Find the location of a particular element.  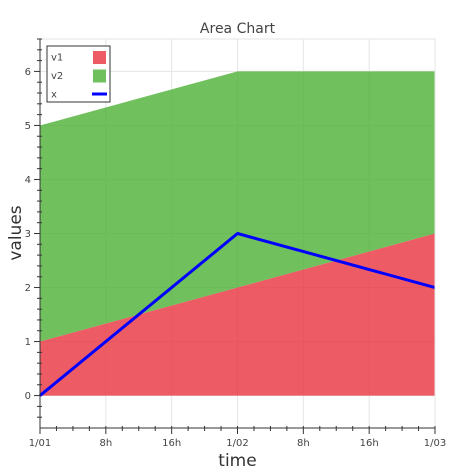

chart-title: Area Chart is located at coordinates (238, 29).